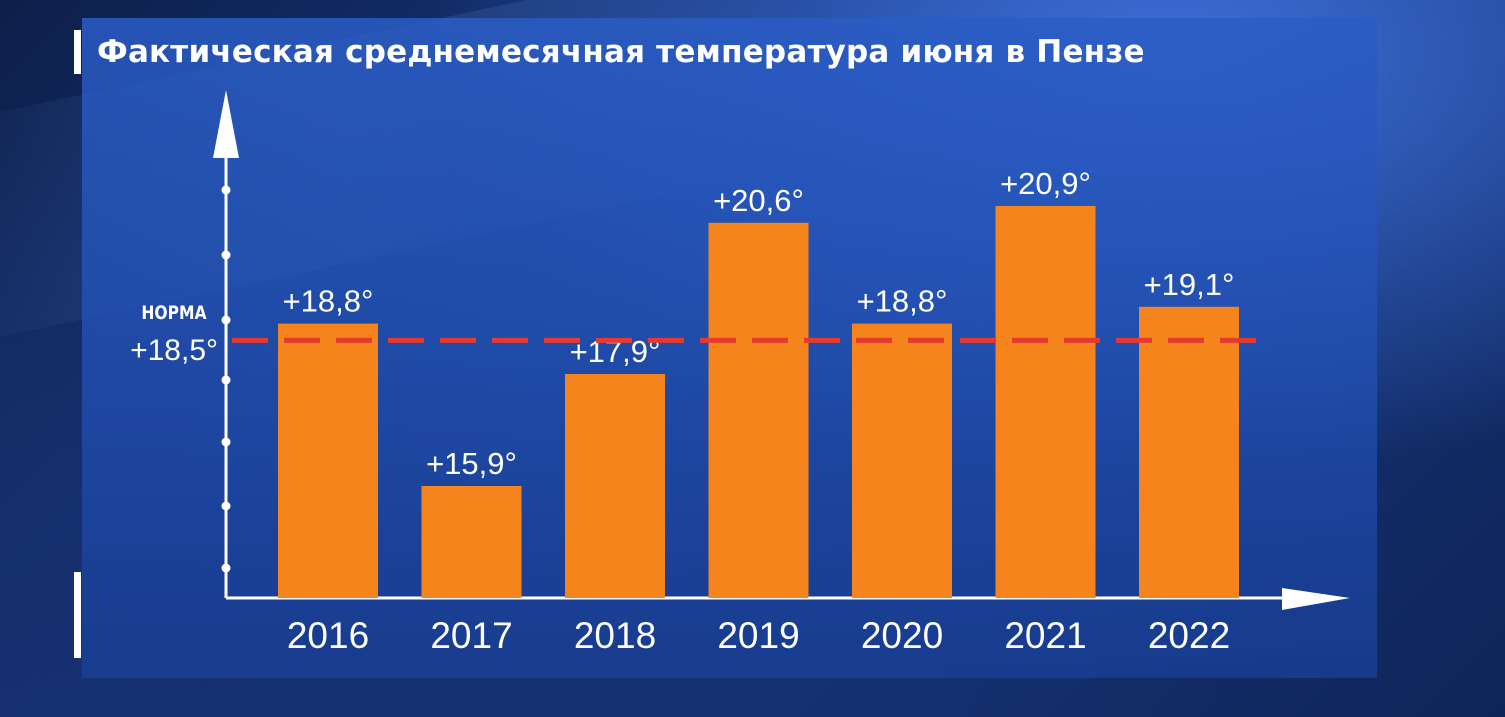 The height and width of the screenshot is (717, 1505). What do you see at coordinates (1189, 284) in the screenshot?
I see `bar-value-label: +19,1°` at bounding box center [1189, 284].